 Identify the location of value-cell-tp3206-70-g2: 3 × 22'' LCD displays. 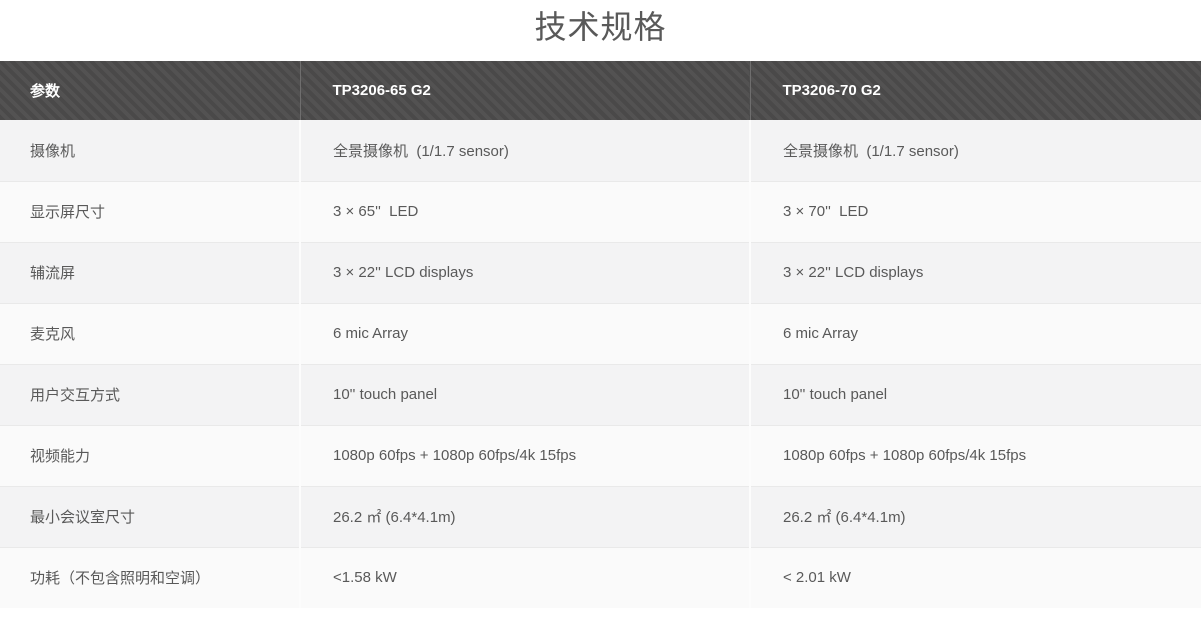
(975, 273).